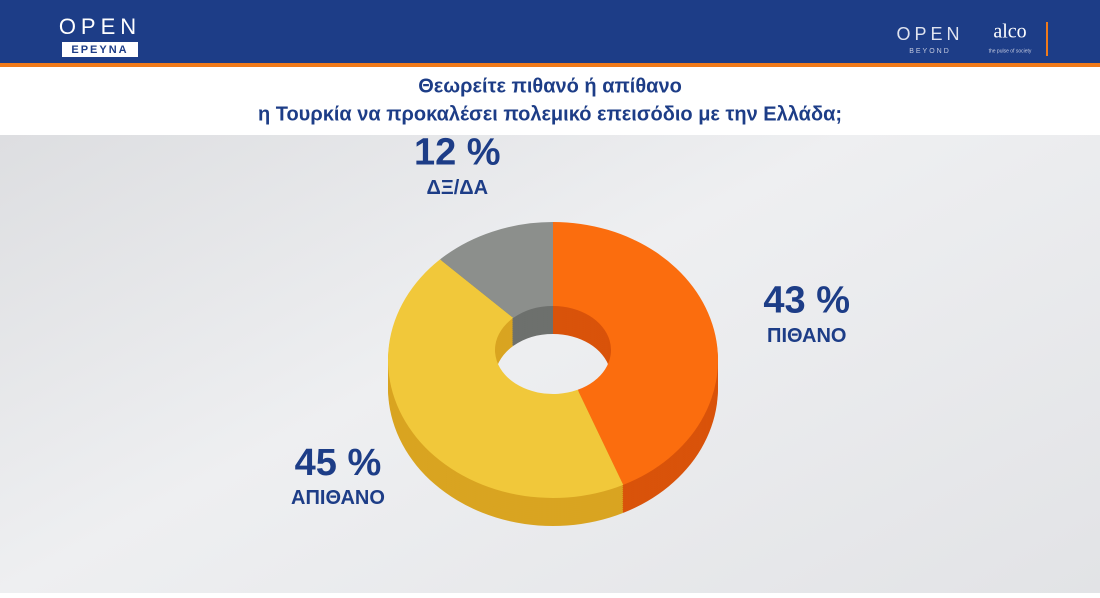 The width and height of the screenshot is (1100, 598). I want to click on chart-title: Θεωρείτε πιθανό ή απίθανο, so click(550, 86).